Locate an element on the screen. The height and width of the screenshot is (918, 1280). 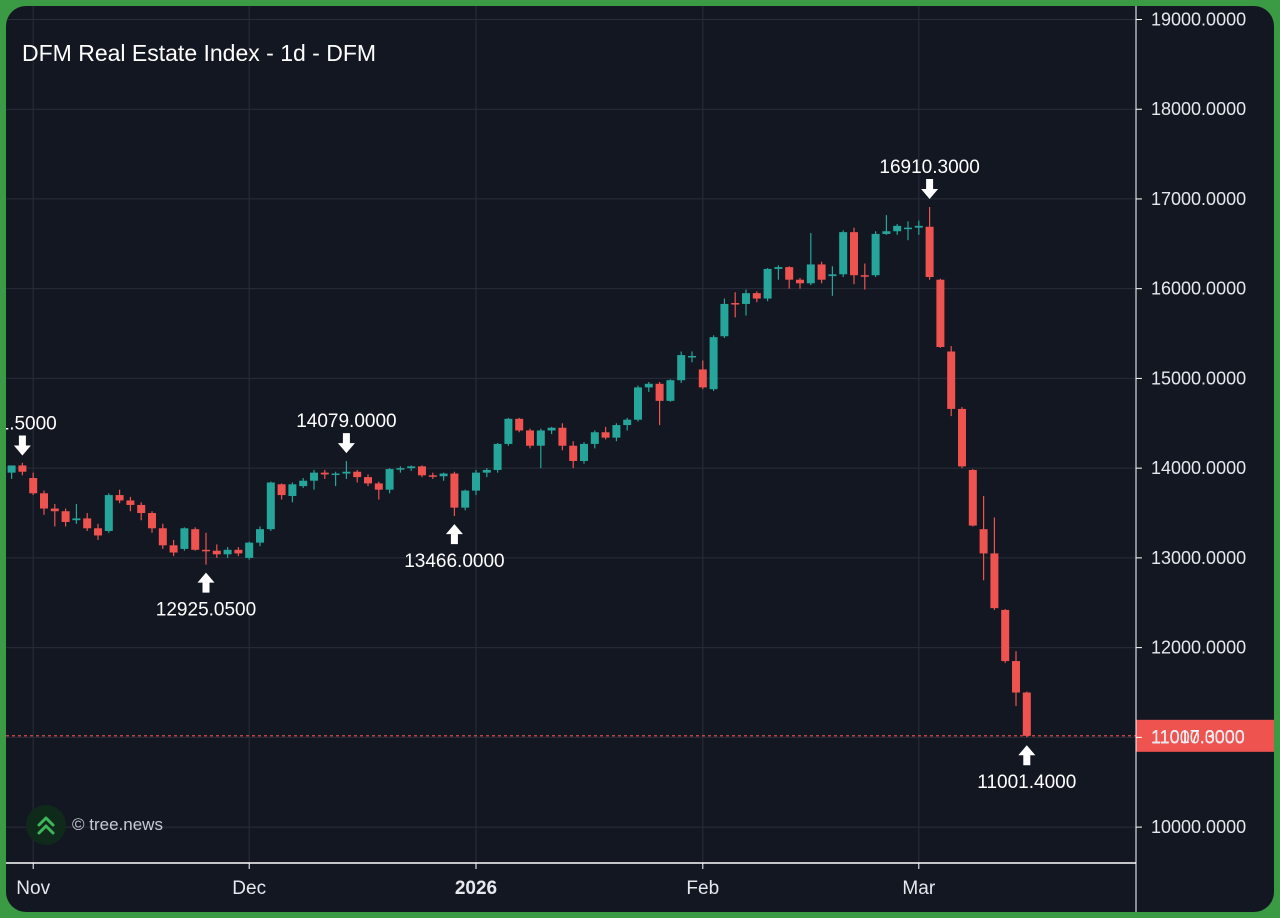
y-tick-label: 15000.0000 is located at coordinates (1198, 378).